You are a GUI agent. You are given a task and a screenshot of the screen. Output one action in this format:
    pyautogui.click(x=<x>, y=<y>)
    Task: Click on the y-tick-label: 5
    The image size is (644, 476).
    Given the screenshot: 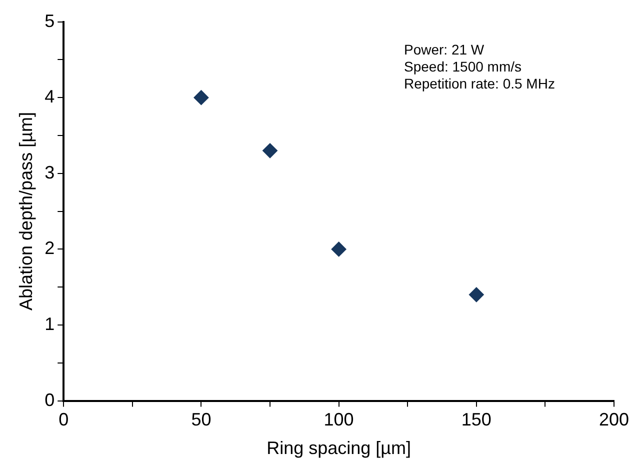 What is the action you would take?
    pyautogui.click(x=49, y=20)
    